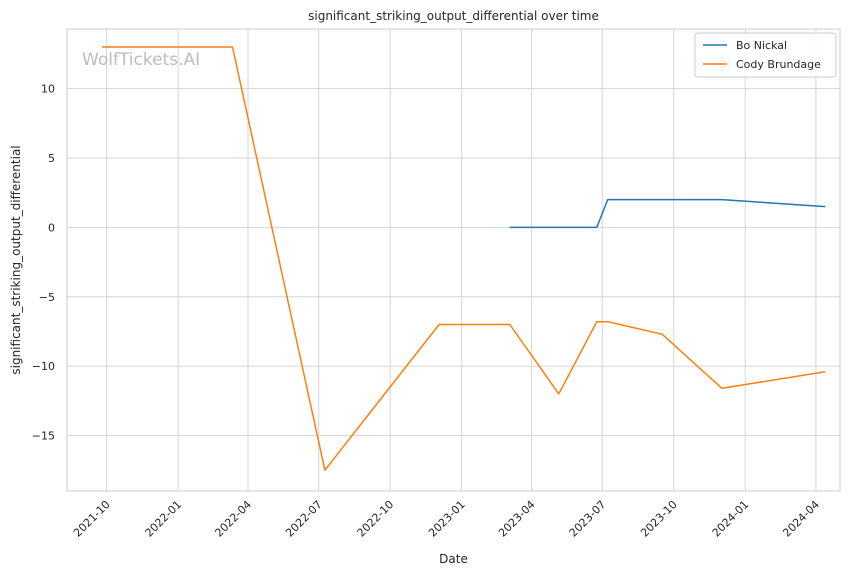 Image resolution: width=850 pixels, height=575 pixels. Describe the element at coordinates (51, 227) in the screenshot. I see `y-tick-label: 0` at that location.